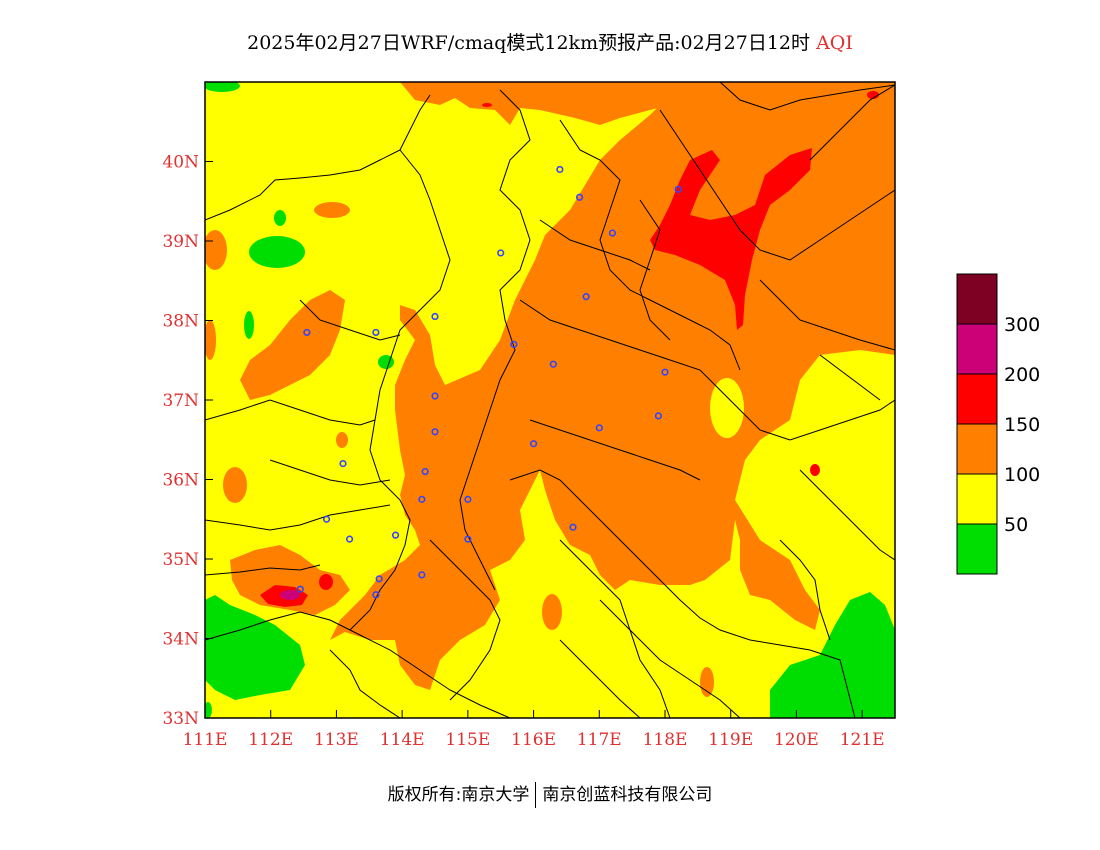 The image size is (1100, 850). I want to click on legend-label: 300, so click(1022, 325).